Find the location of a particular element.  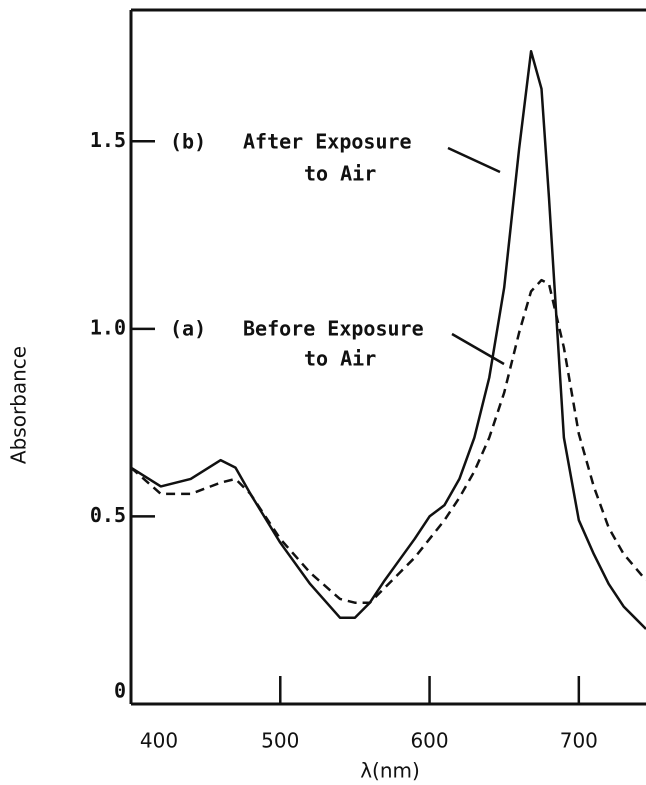

y-tick-label: 0.5 is located at coordinates (108, 515).